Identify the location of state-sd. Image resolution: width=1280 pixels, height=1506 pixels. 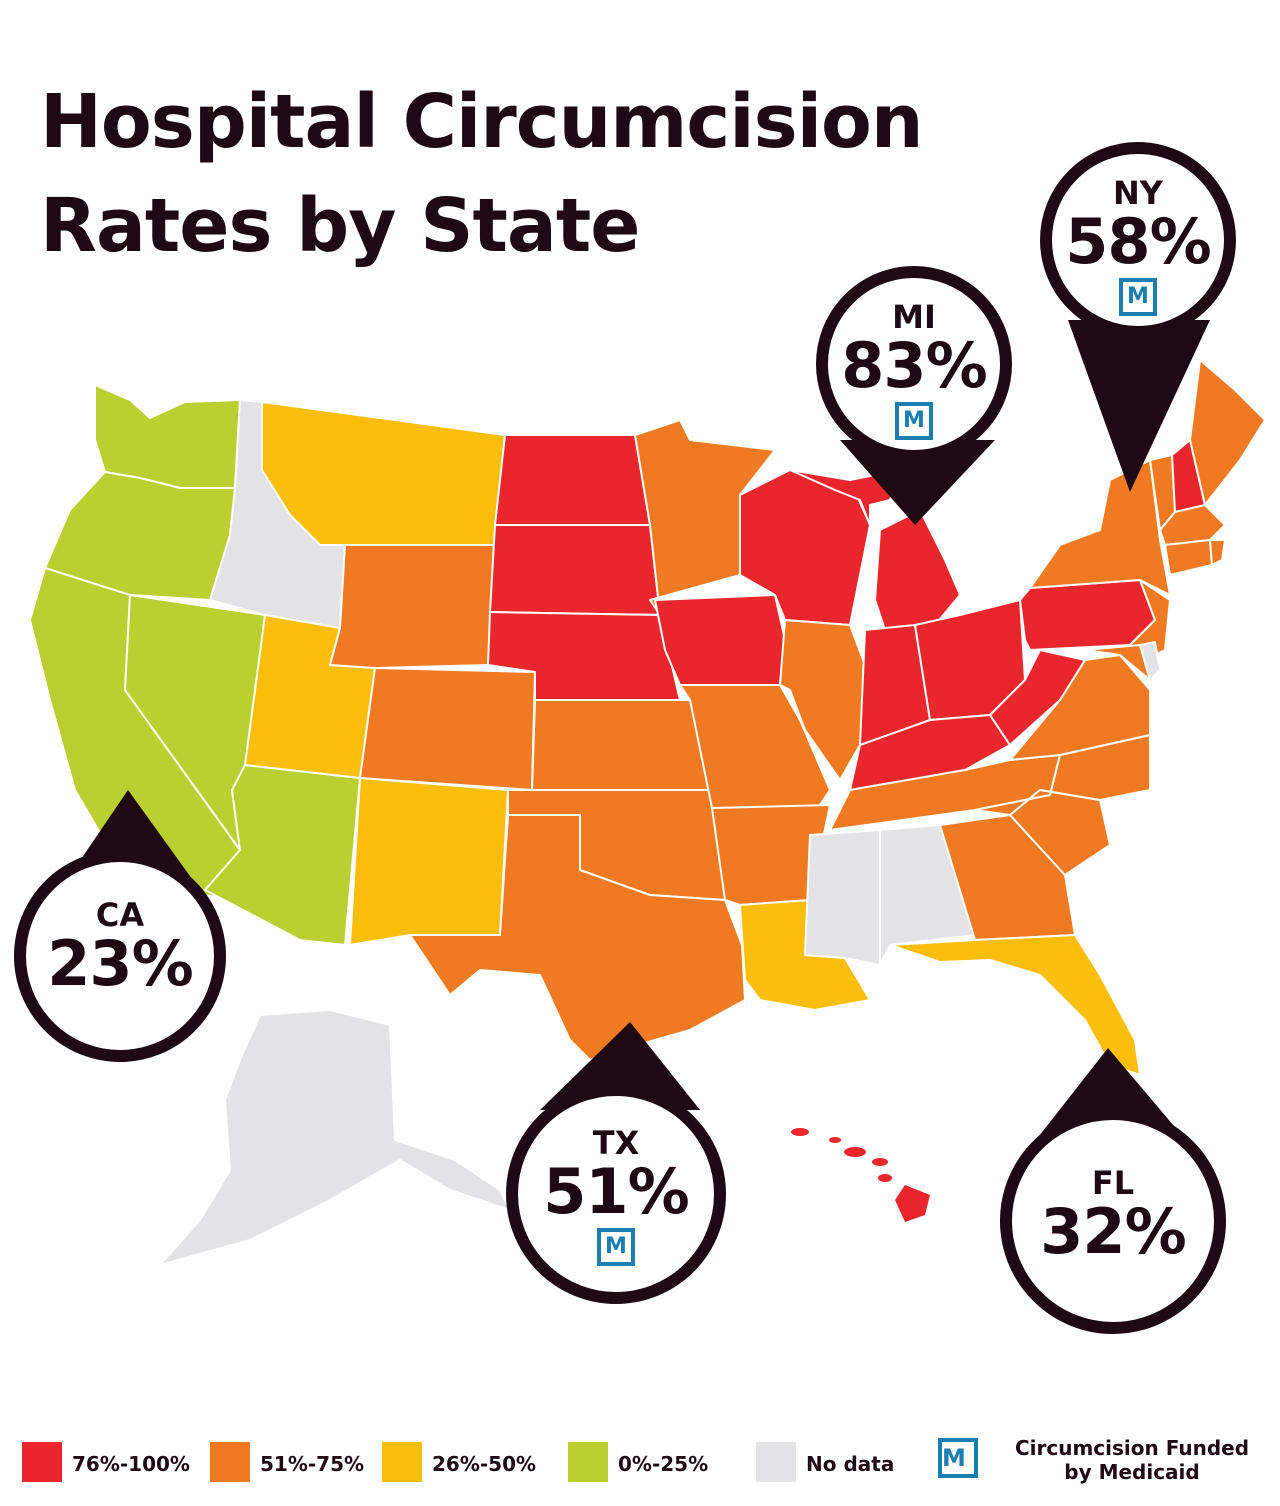
(575, 570).